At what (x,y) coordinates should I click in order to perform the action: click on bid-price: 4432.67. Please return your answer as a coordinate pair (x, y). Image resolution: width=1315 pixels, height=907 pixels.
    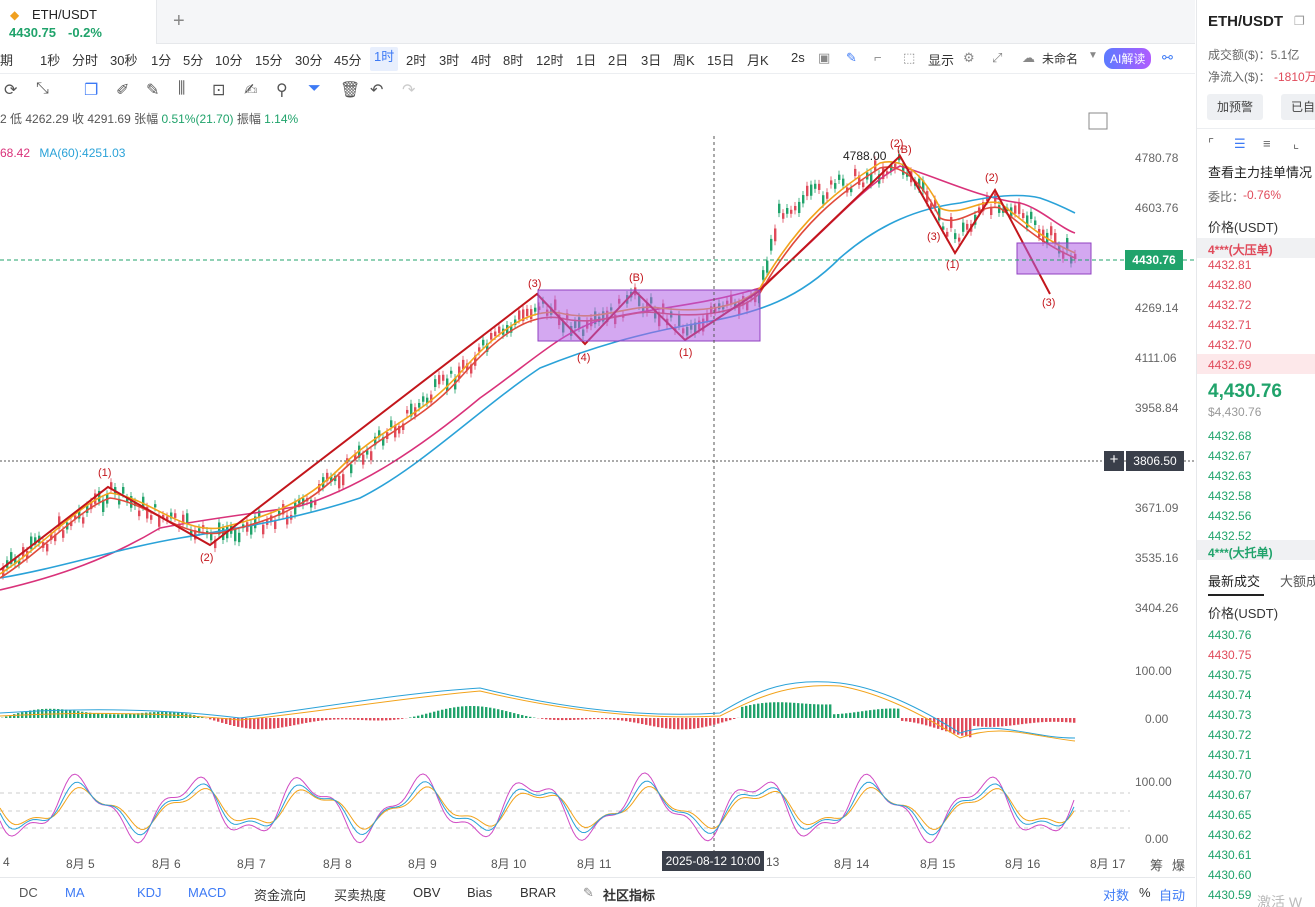
    Looking at the image, I should click on (1230, 456).